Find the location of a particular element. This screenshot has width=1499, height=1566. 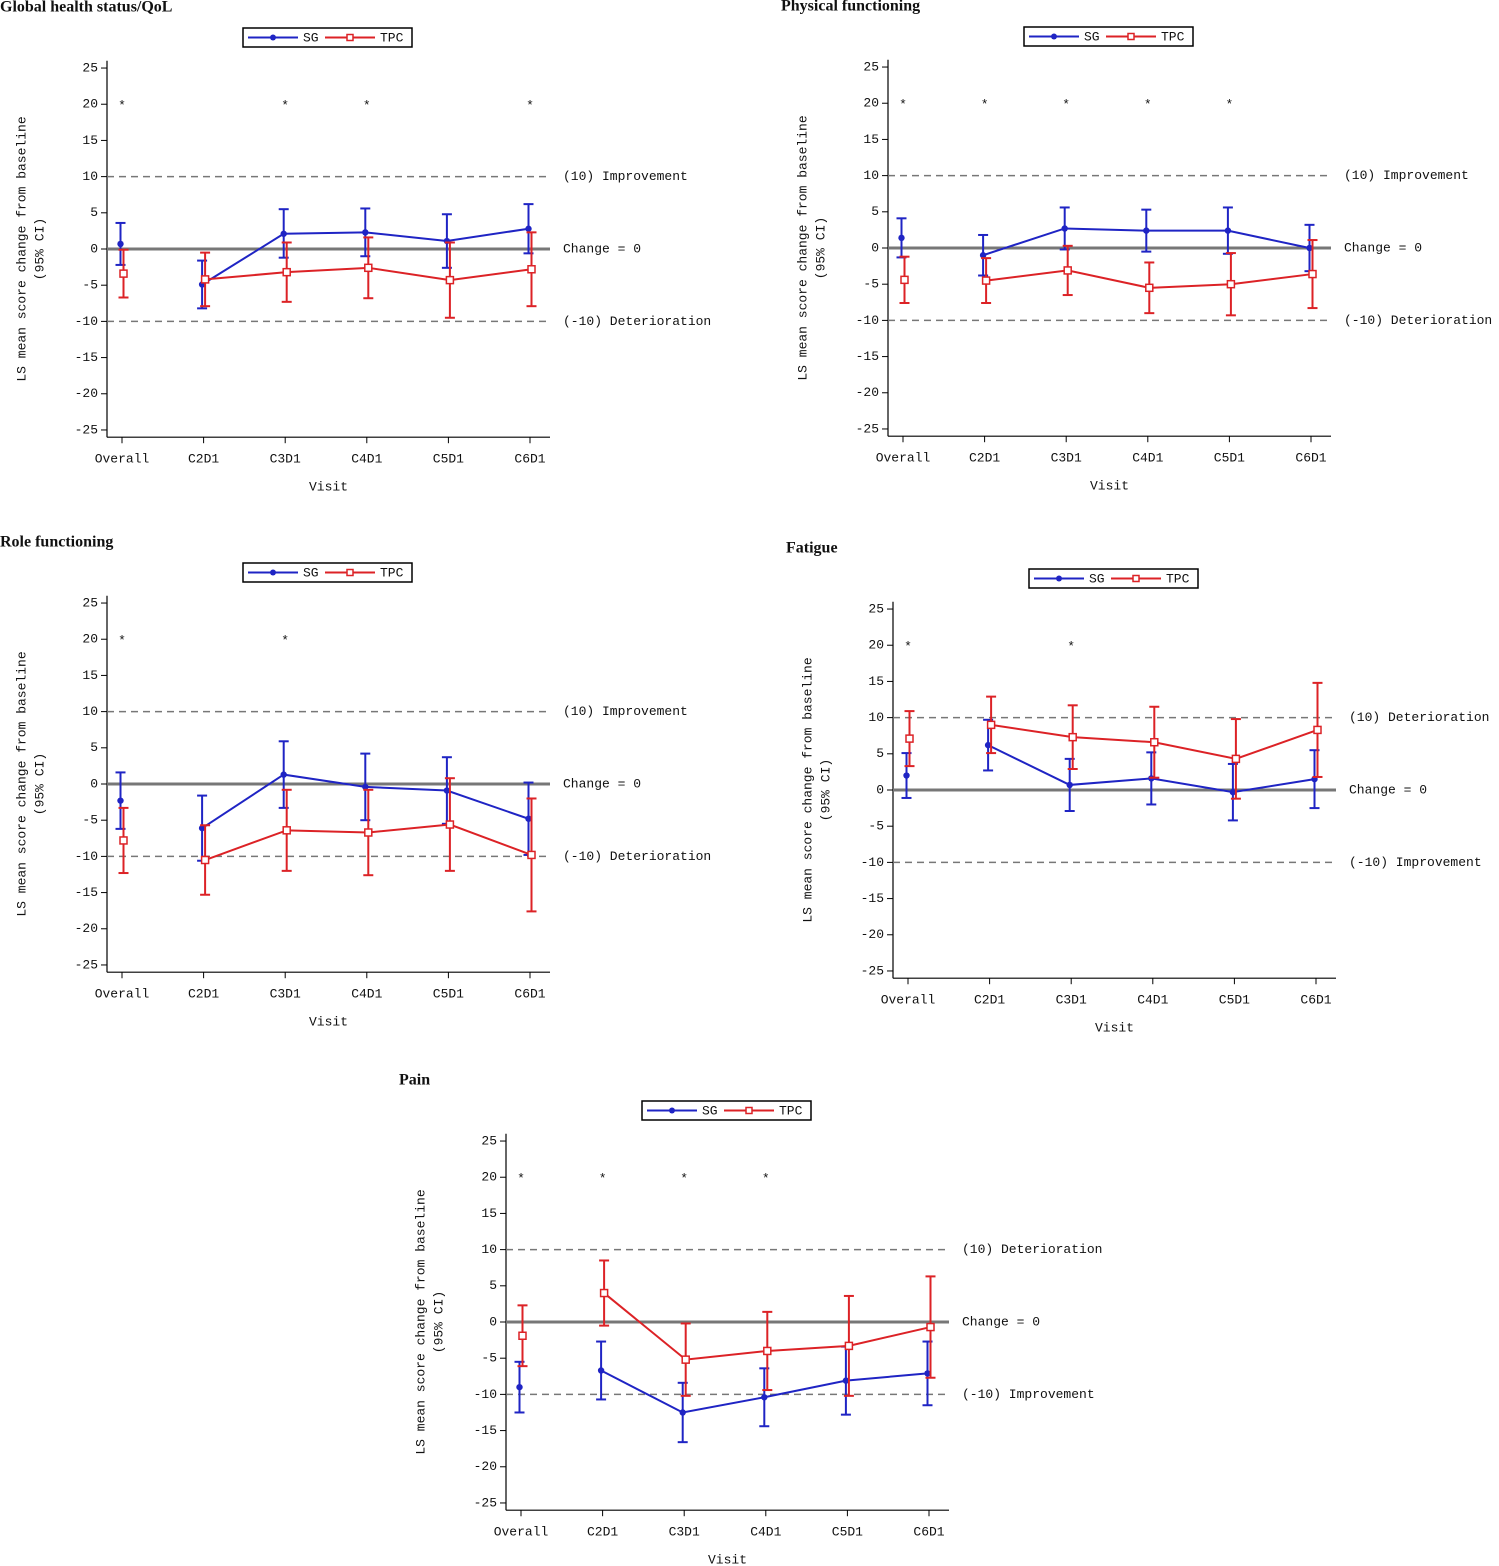

reference-label: (10) Deterioration is located at coordinates (1032, 1249).